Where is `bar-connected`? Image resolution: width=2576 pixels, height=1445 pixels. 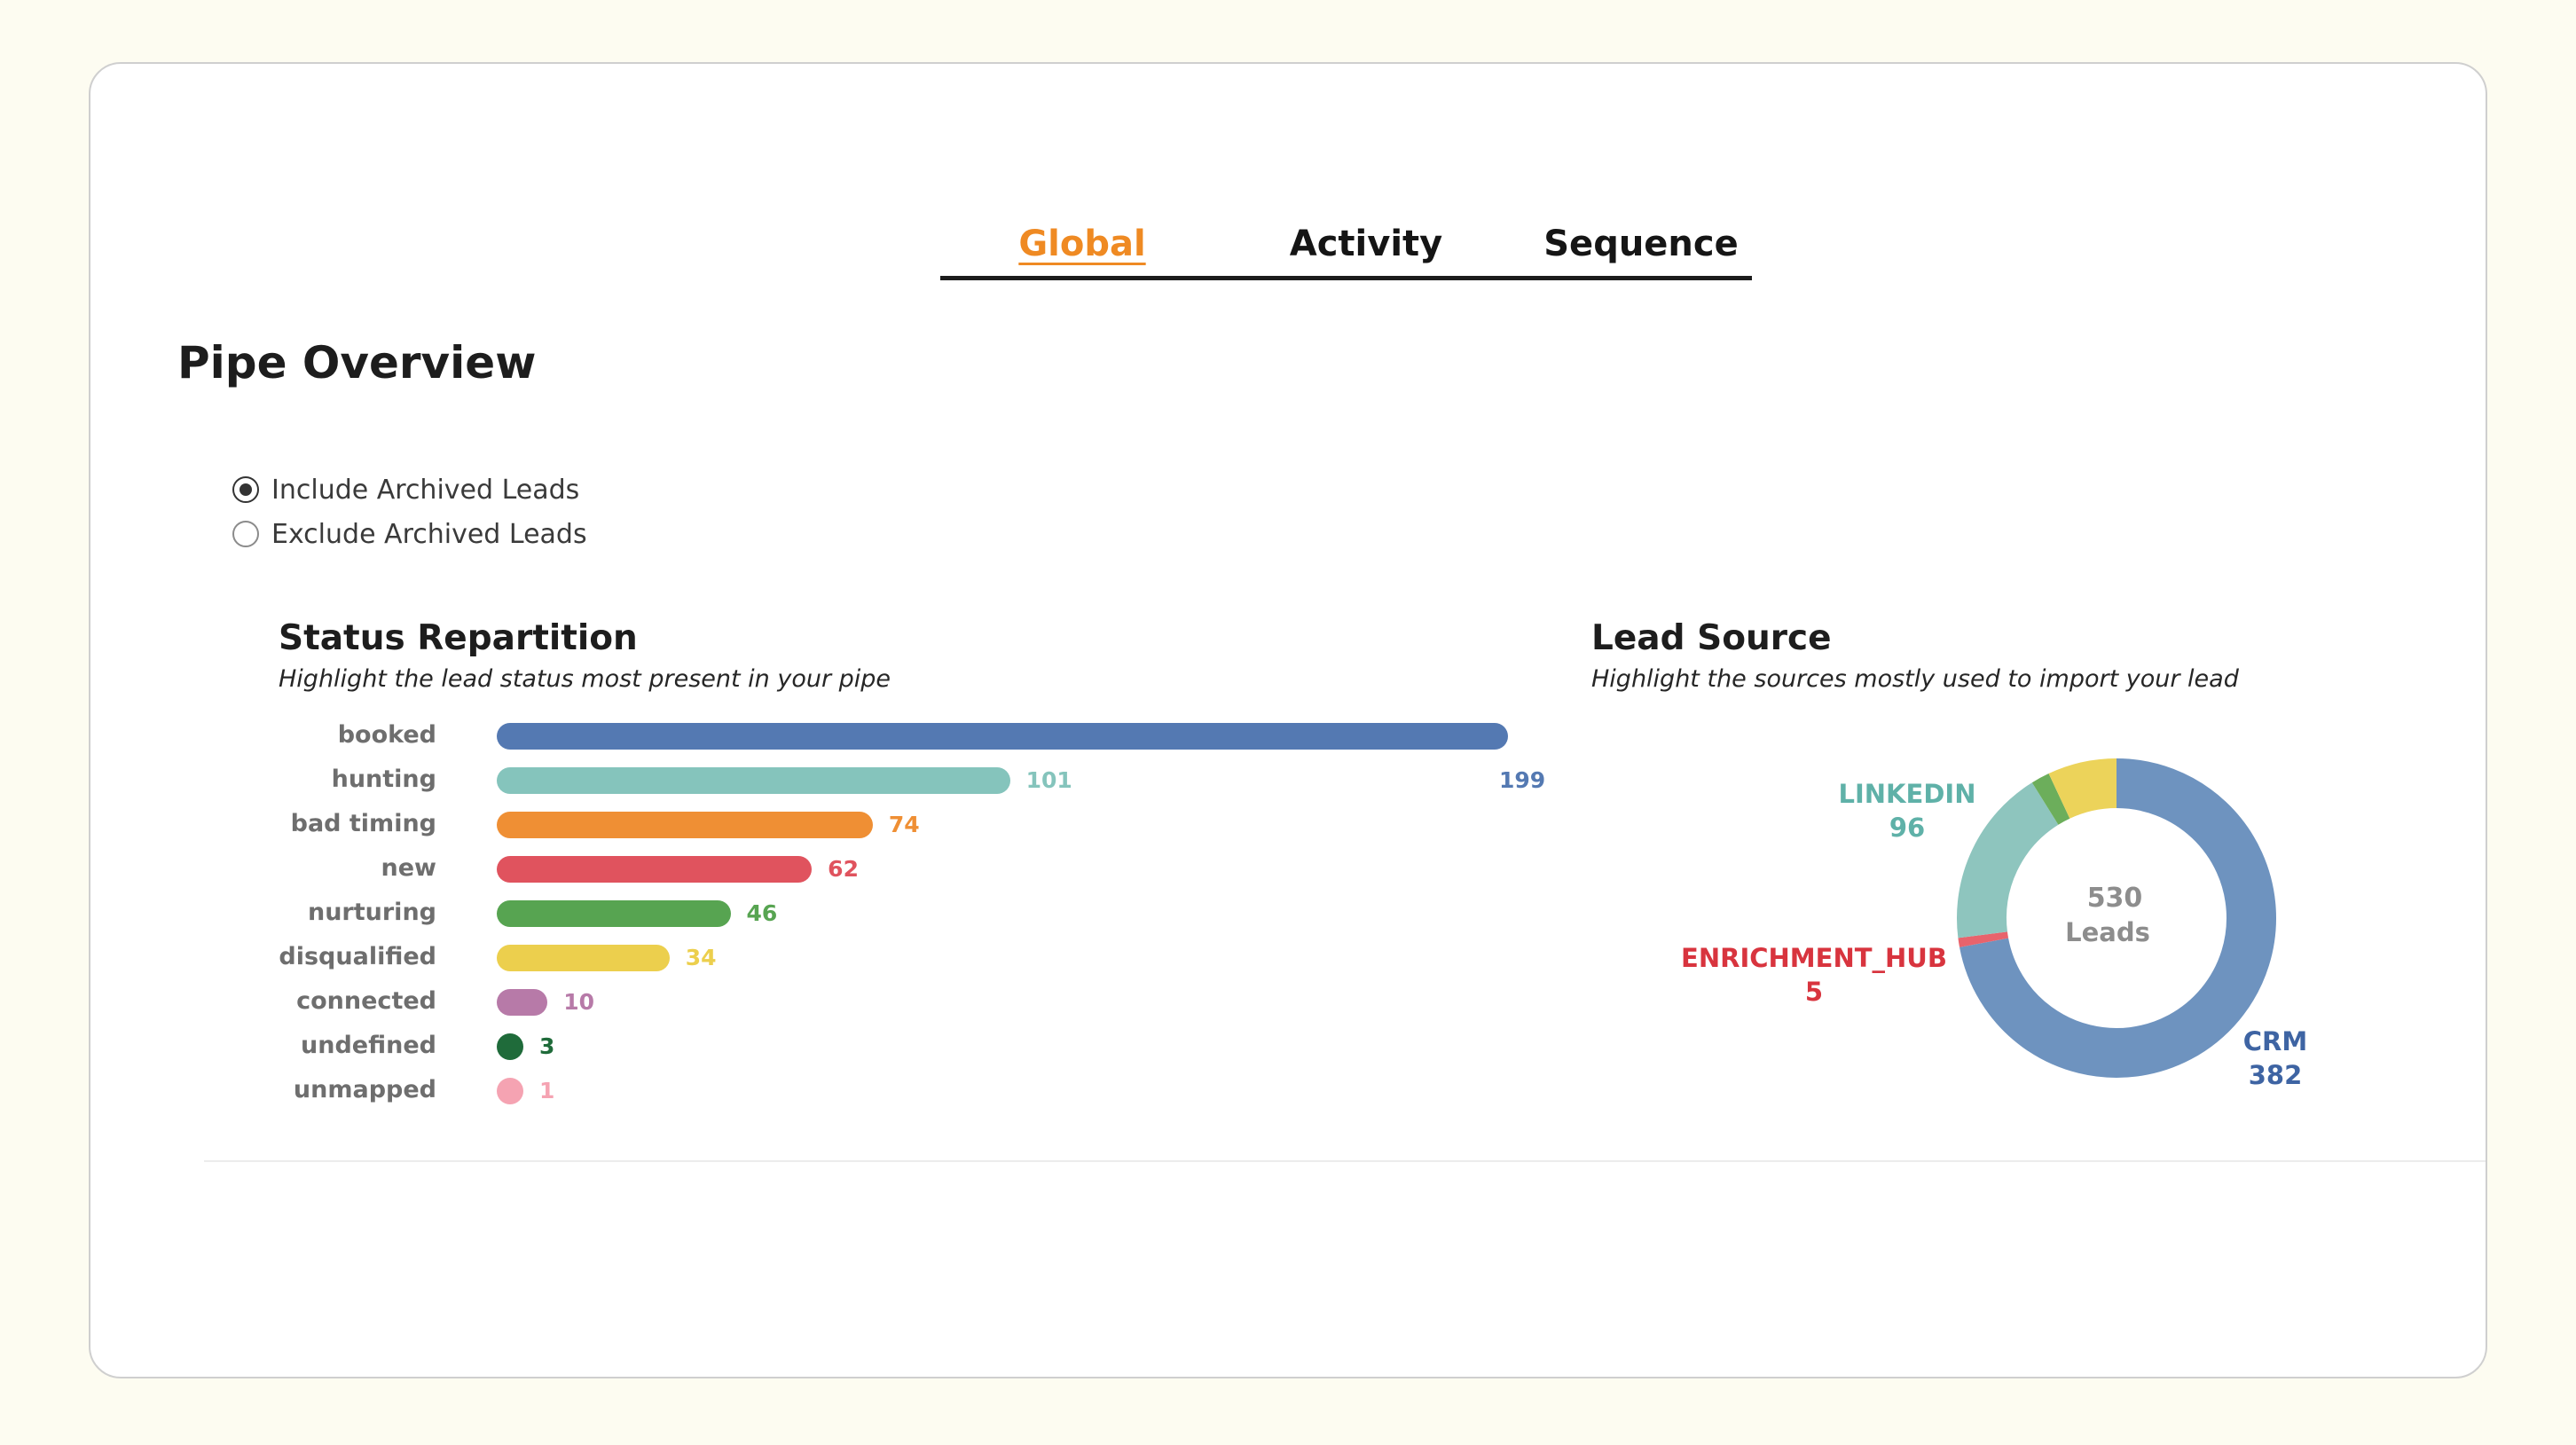
bar-connected is located at coordinates (522, 1002).